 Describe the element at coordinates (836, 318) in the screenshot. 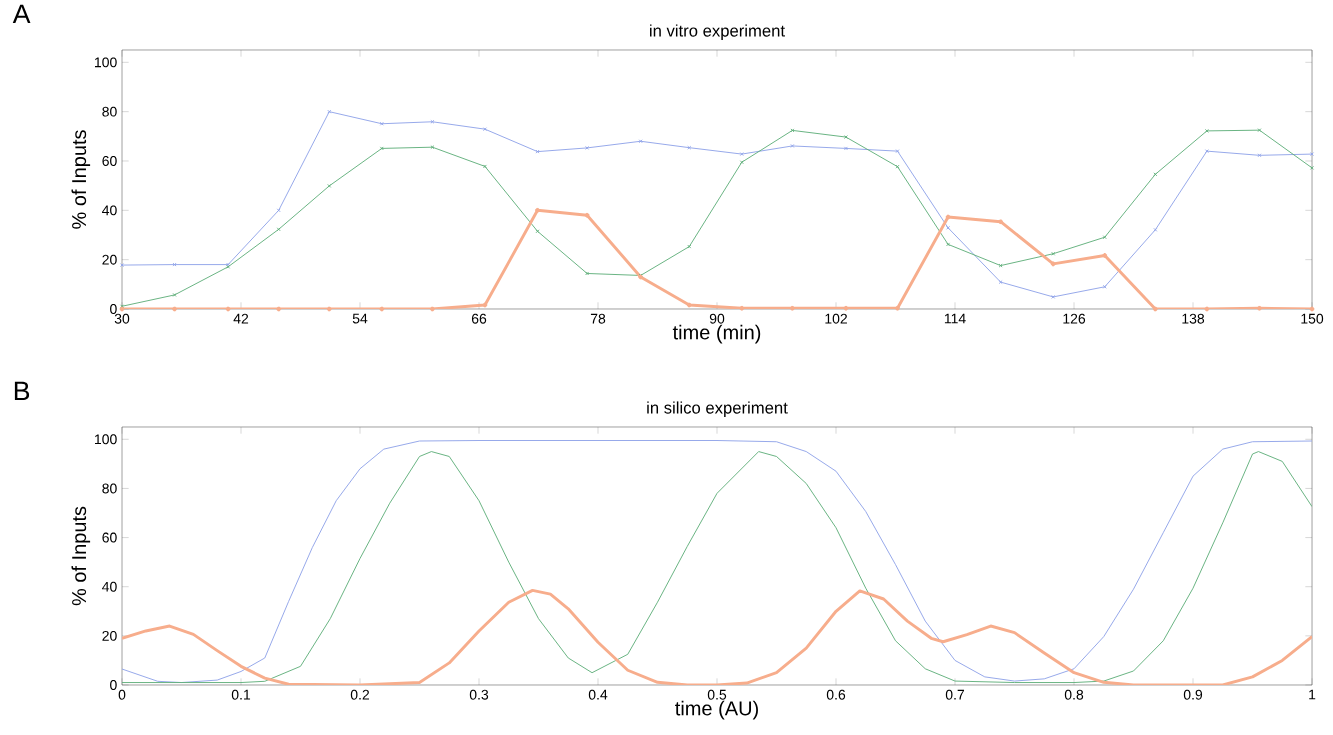

I see `x-tick-label: 102` at that location.